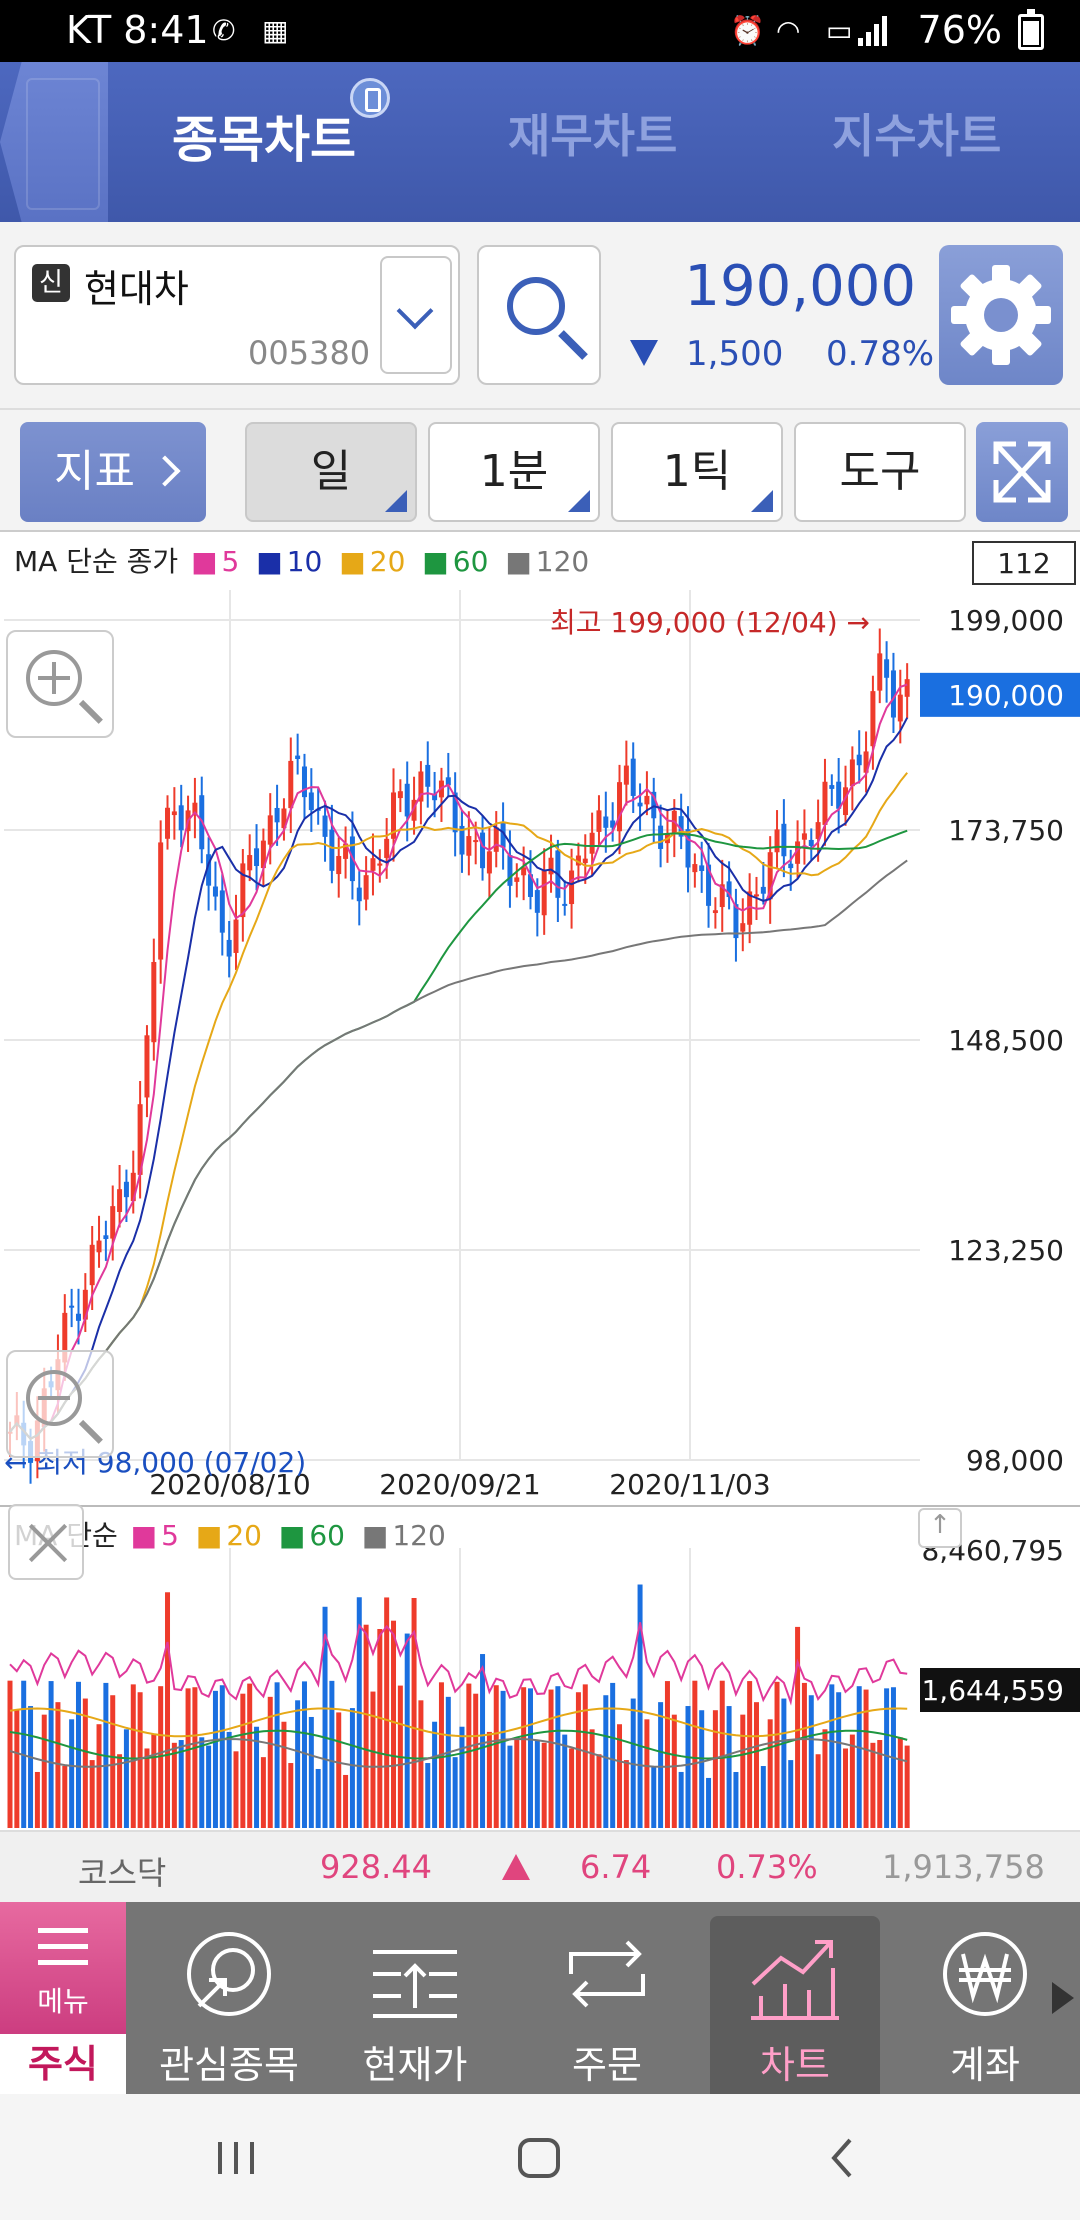  What do you see at coordinates (593, 136) in the screenshot?
I see `tab-financial-chart: 재무차트` at bounding box center [593, 136].